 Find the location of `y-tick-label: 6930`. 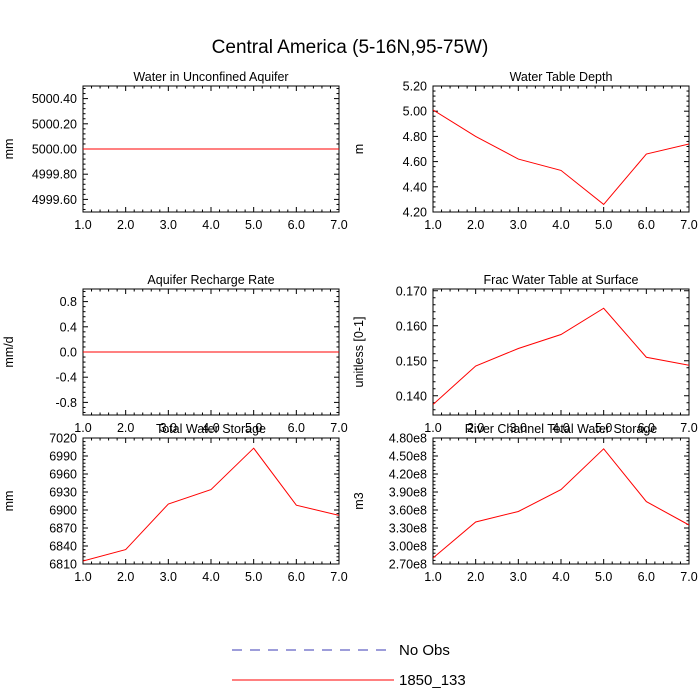

y-tick-label: 6930 is located at coordinates (63, 493).